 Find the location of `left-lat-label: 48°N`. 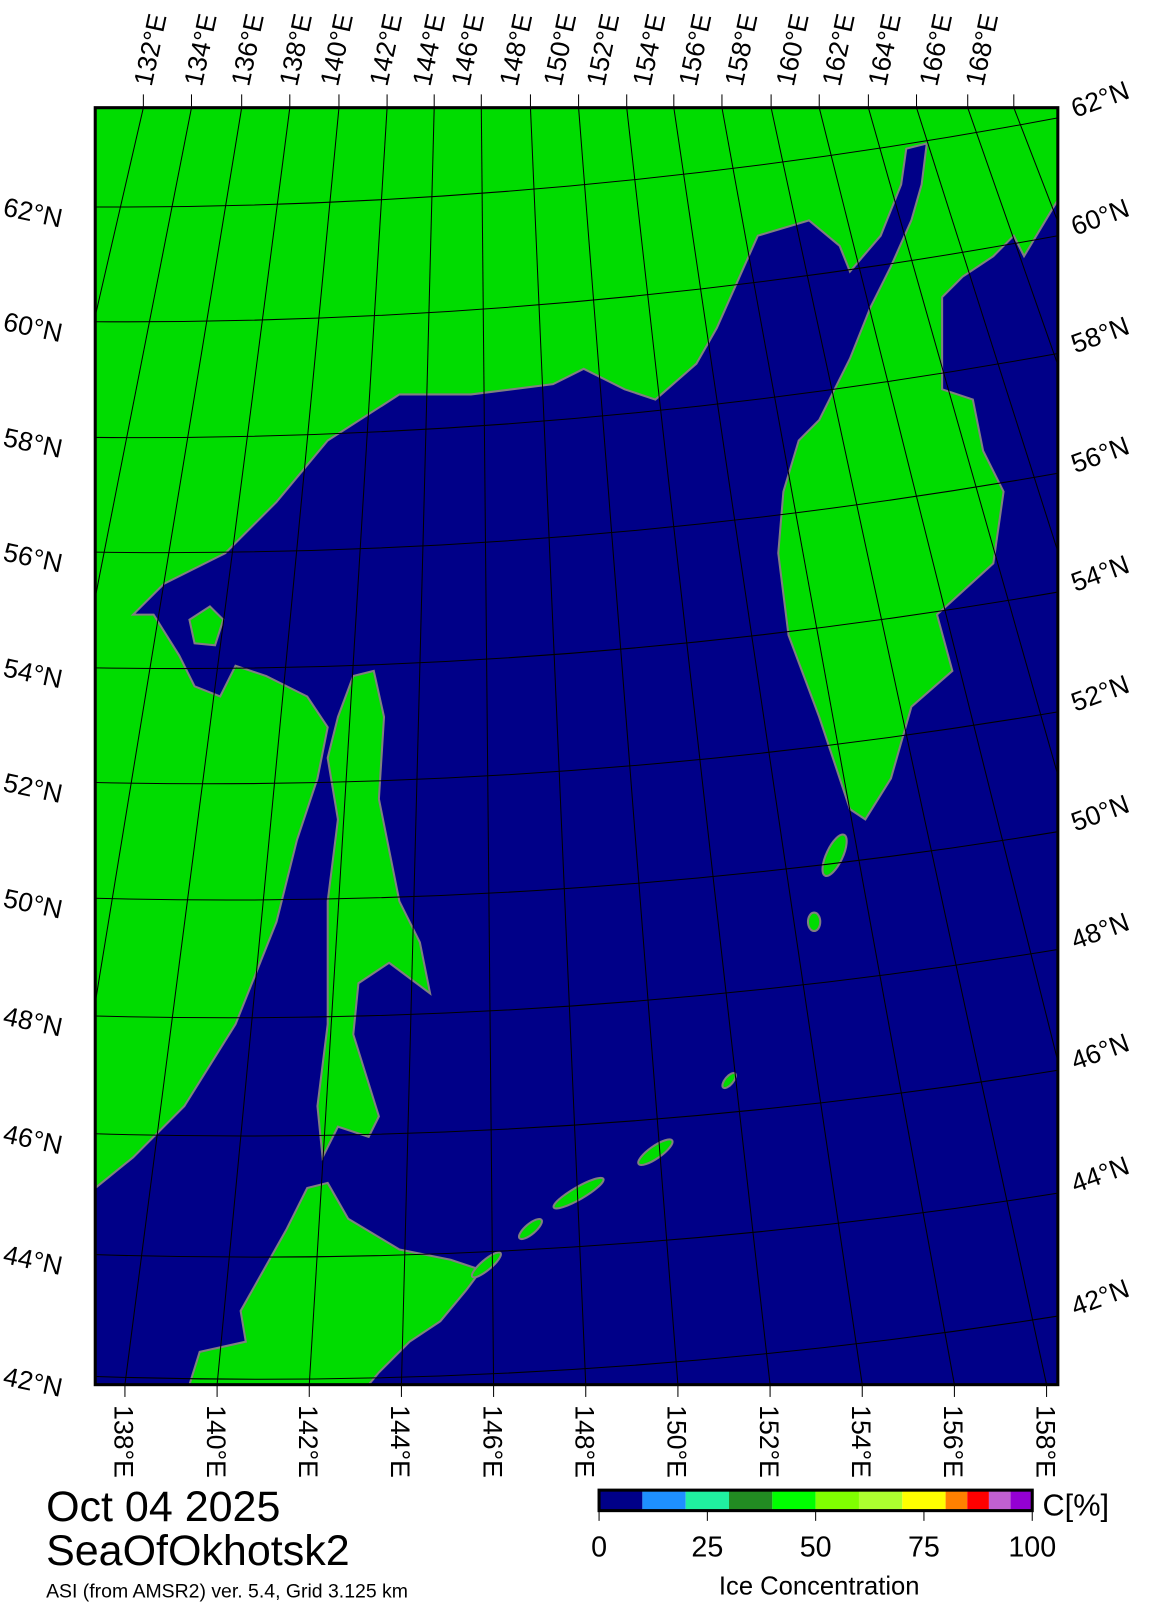

left-lat-label: 48°N is located at coordinates (33, 1022).